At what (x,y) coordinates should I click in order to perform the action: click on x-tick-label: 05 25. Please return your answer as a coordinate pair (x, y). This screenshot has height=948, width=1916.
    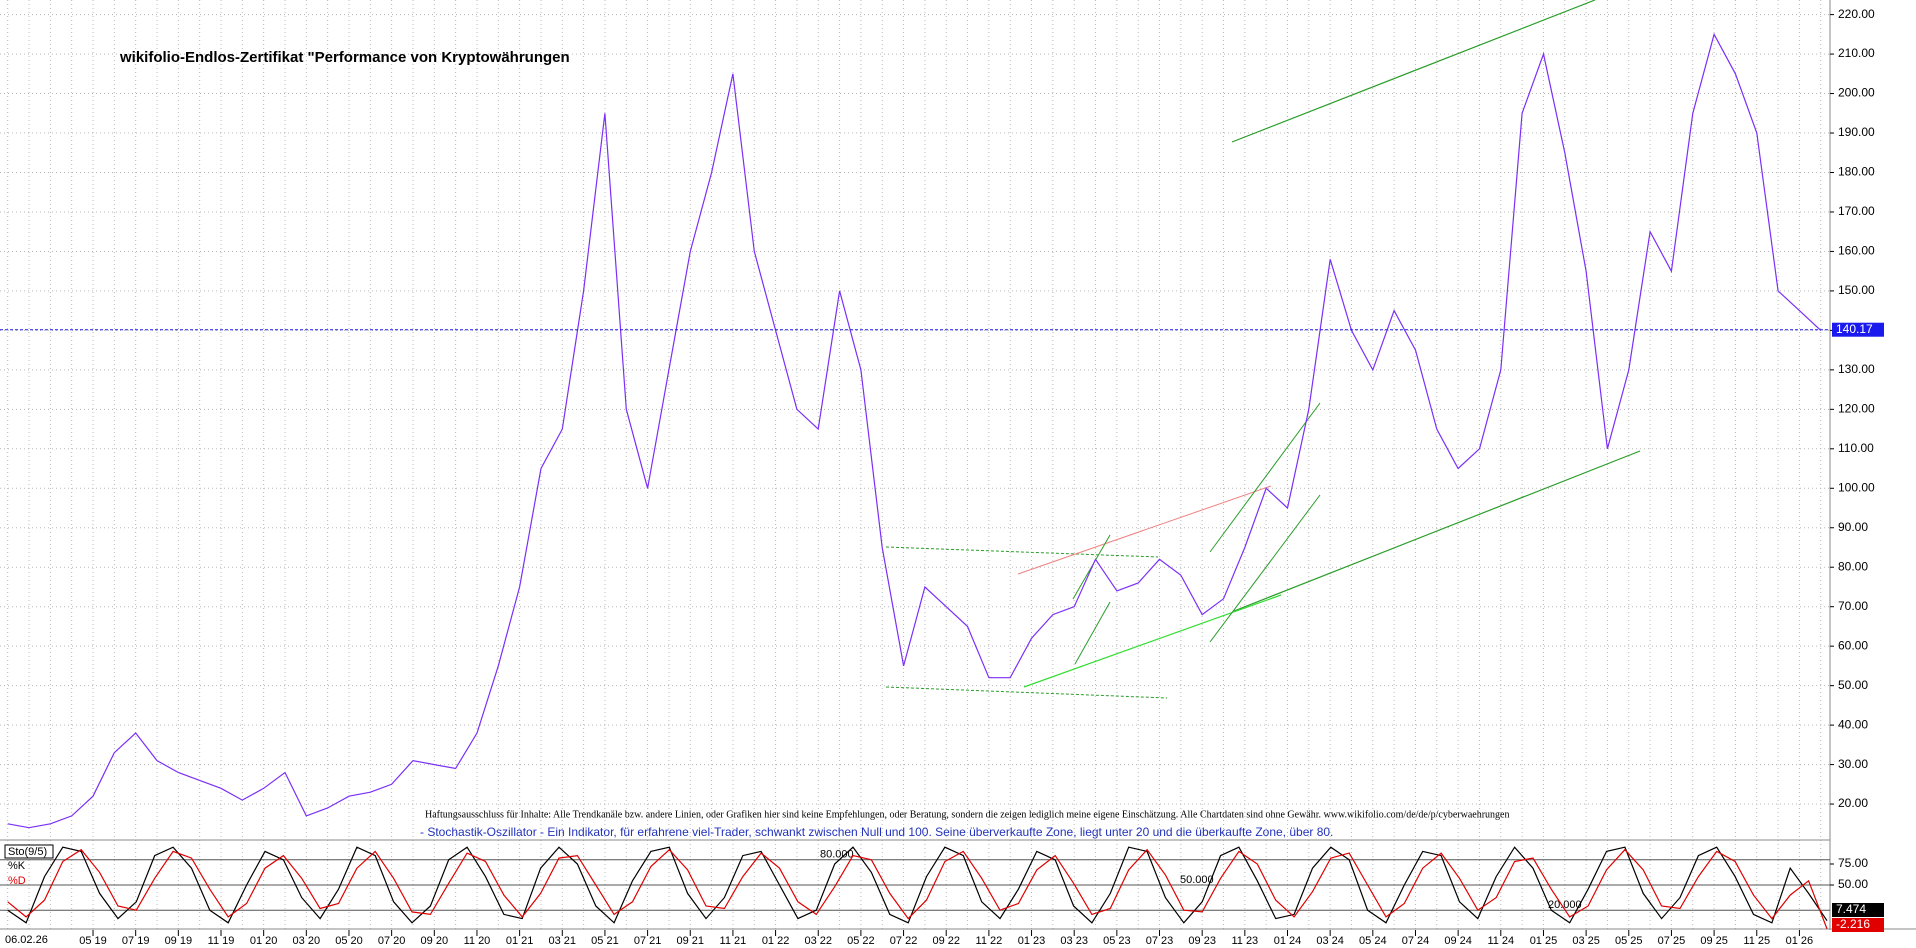
    Looking at the image, I should click on (1629, 941).